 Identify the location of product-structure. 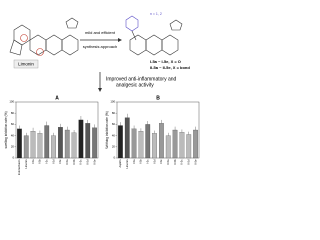
(154, 35).